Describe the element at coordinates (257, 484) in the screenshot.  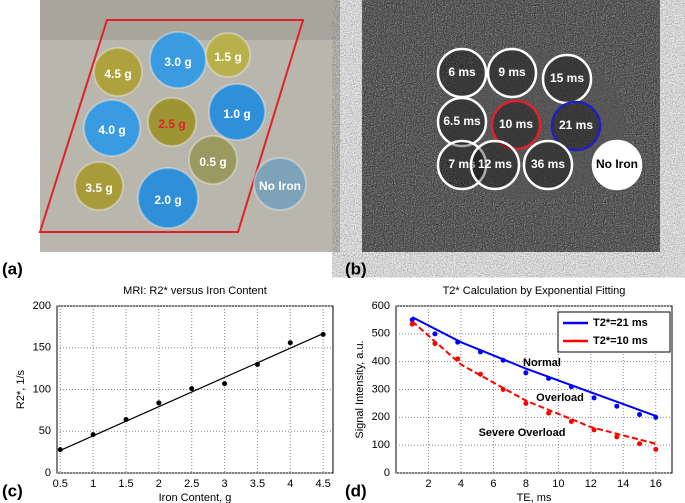
I see `x-tick-label: 3.5` at that location.